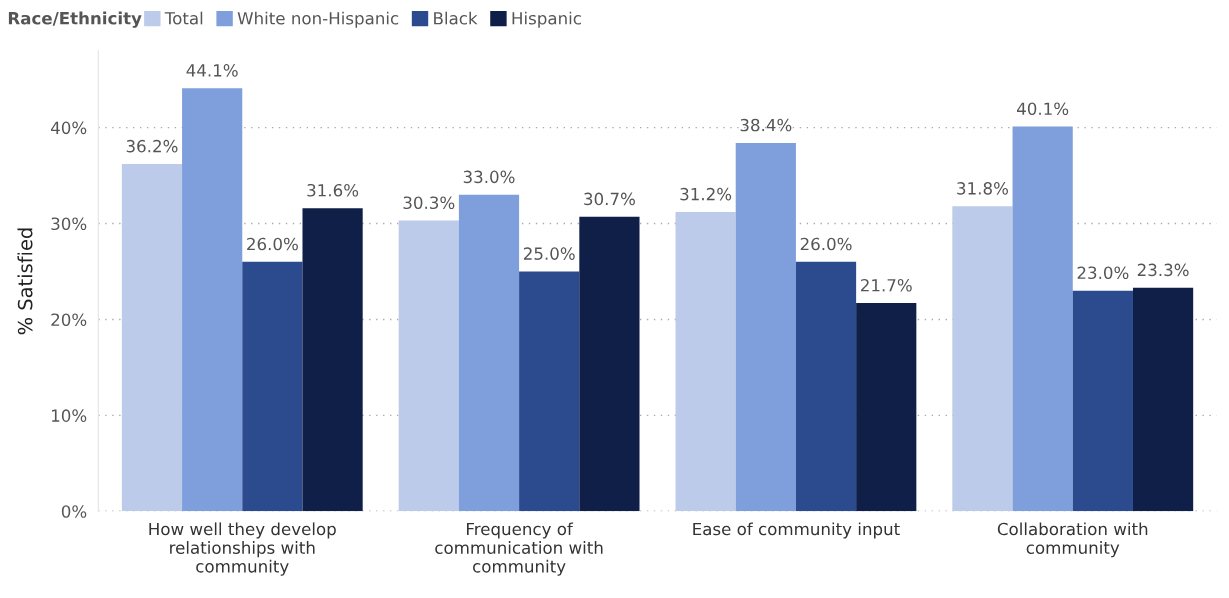 This screenshot has width=1229, height=598. I want to click on y-tick-label: 40%, so click(68, 128).